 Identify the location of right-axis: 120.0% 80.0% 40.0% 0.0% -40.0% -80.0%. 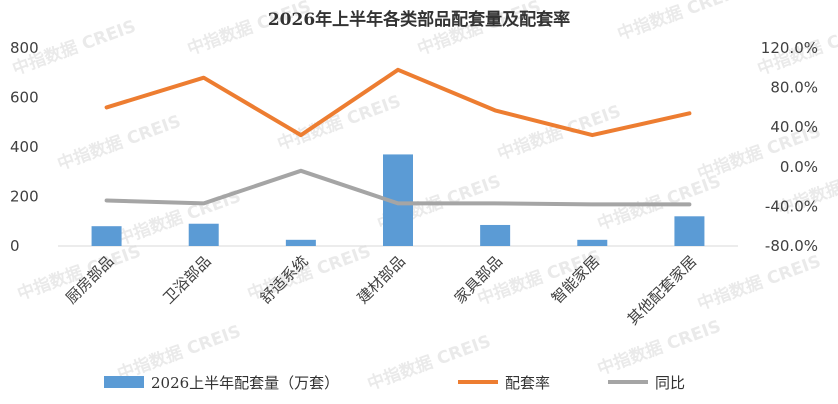
(789, 147).